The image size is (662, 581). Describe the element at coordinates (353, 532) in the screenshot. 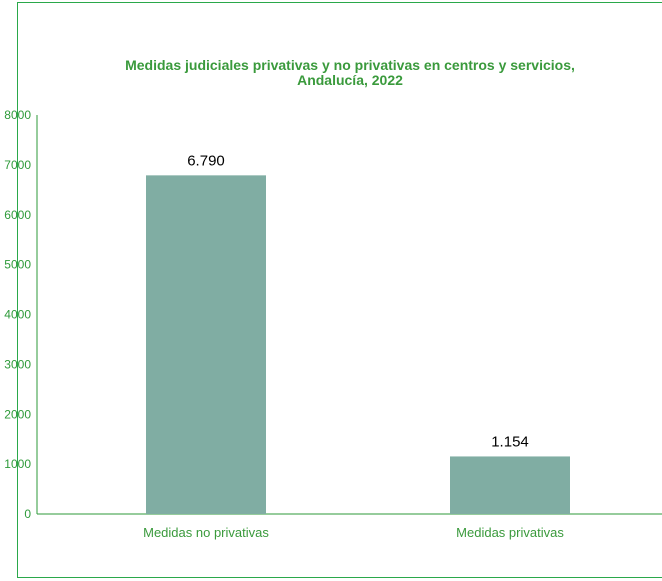

I see `category-labels: Medidas no privativas Medidas privativas` at that location.